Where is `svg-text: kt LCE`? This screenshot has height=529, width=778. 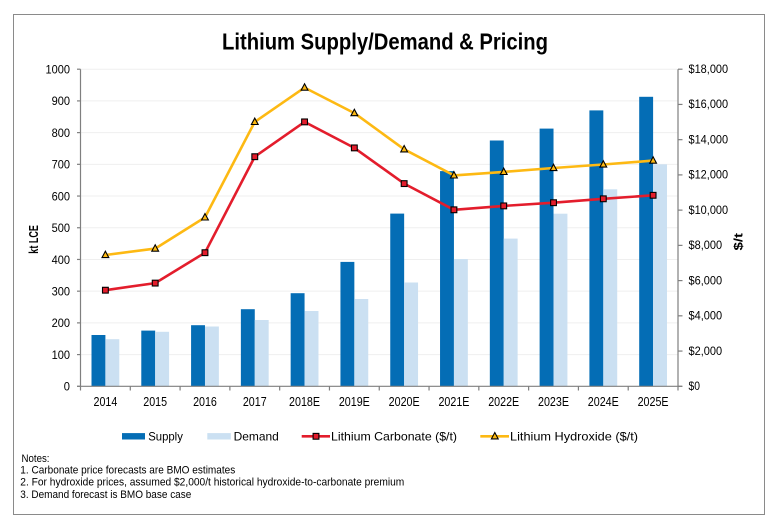 svg-text: kt LCE is located at coordinates (33, 239).